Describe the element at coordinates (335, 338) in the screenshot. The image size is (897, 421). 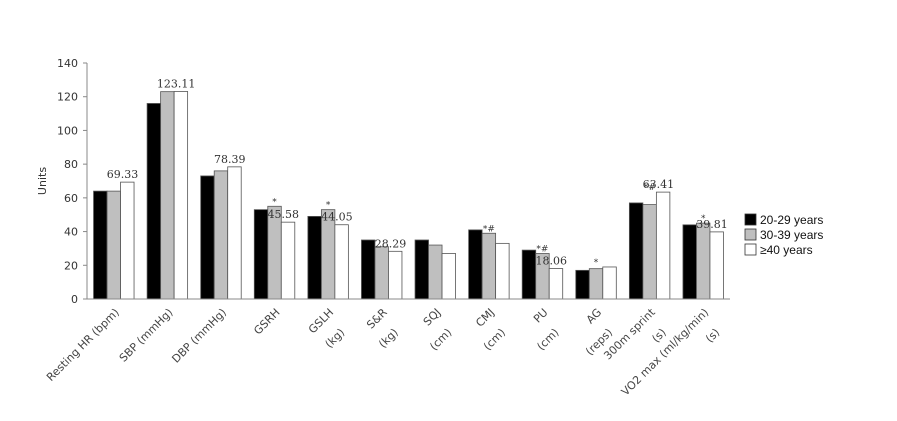
I see `x-category-label-4-1: (kg)` at that location.